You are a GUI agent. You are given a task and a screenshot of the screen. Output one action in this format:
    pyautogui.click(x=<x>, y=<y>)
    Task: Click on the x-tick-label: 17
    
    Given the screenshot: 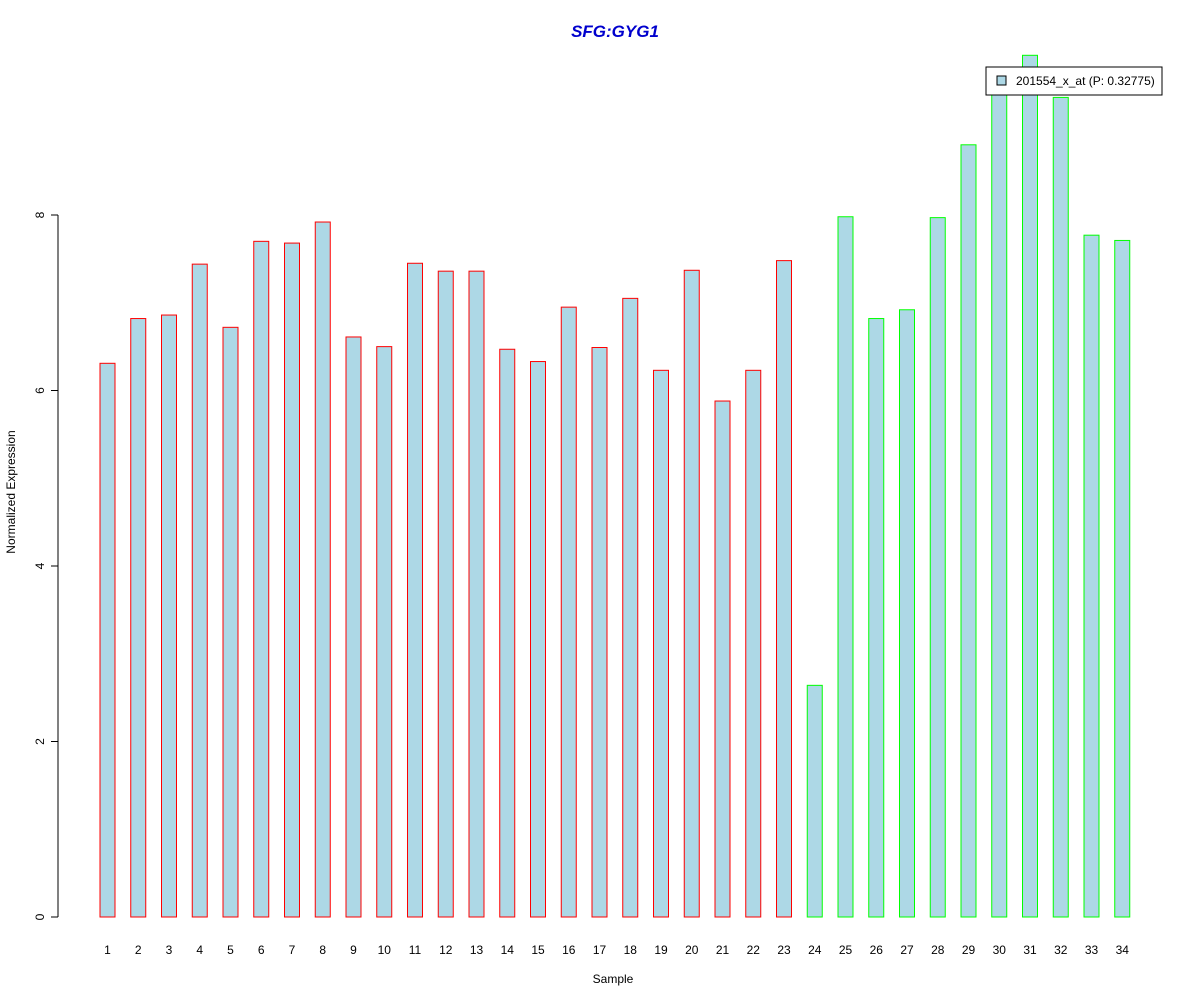 What is the action you would take?
    pyautogui.click(x=600, y=950)
    